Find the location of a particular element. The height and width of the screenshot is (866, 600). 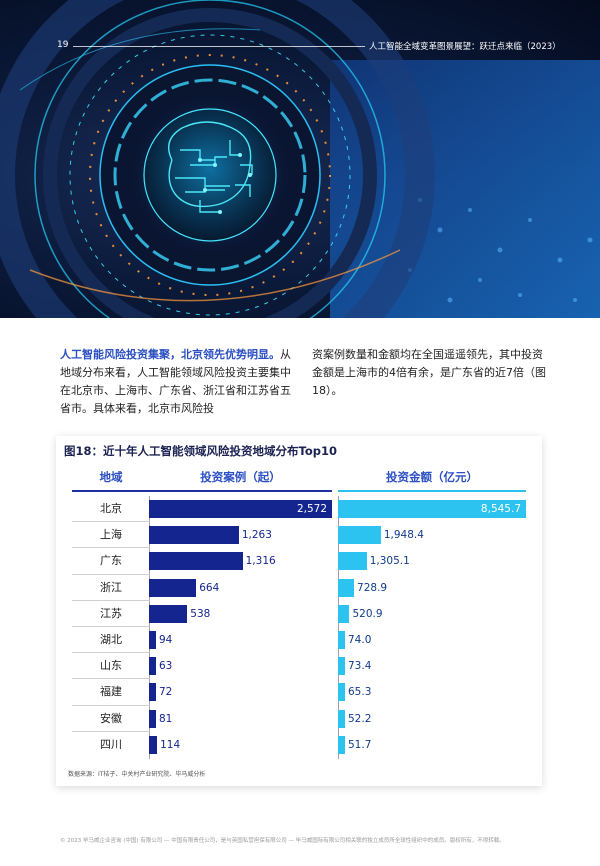

cases-value-label: 94 is located at coordinates (166, 640).